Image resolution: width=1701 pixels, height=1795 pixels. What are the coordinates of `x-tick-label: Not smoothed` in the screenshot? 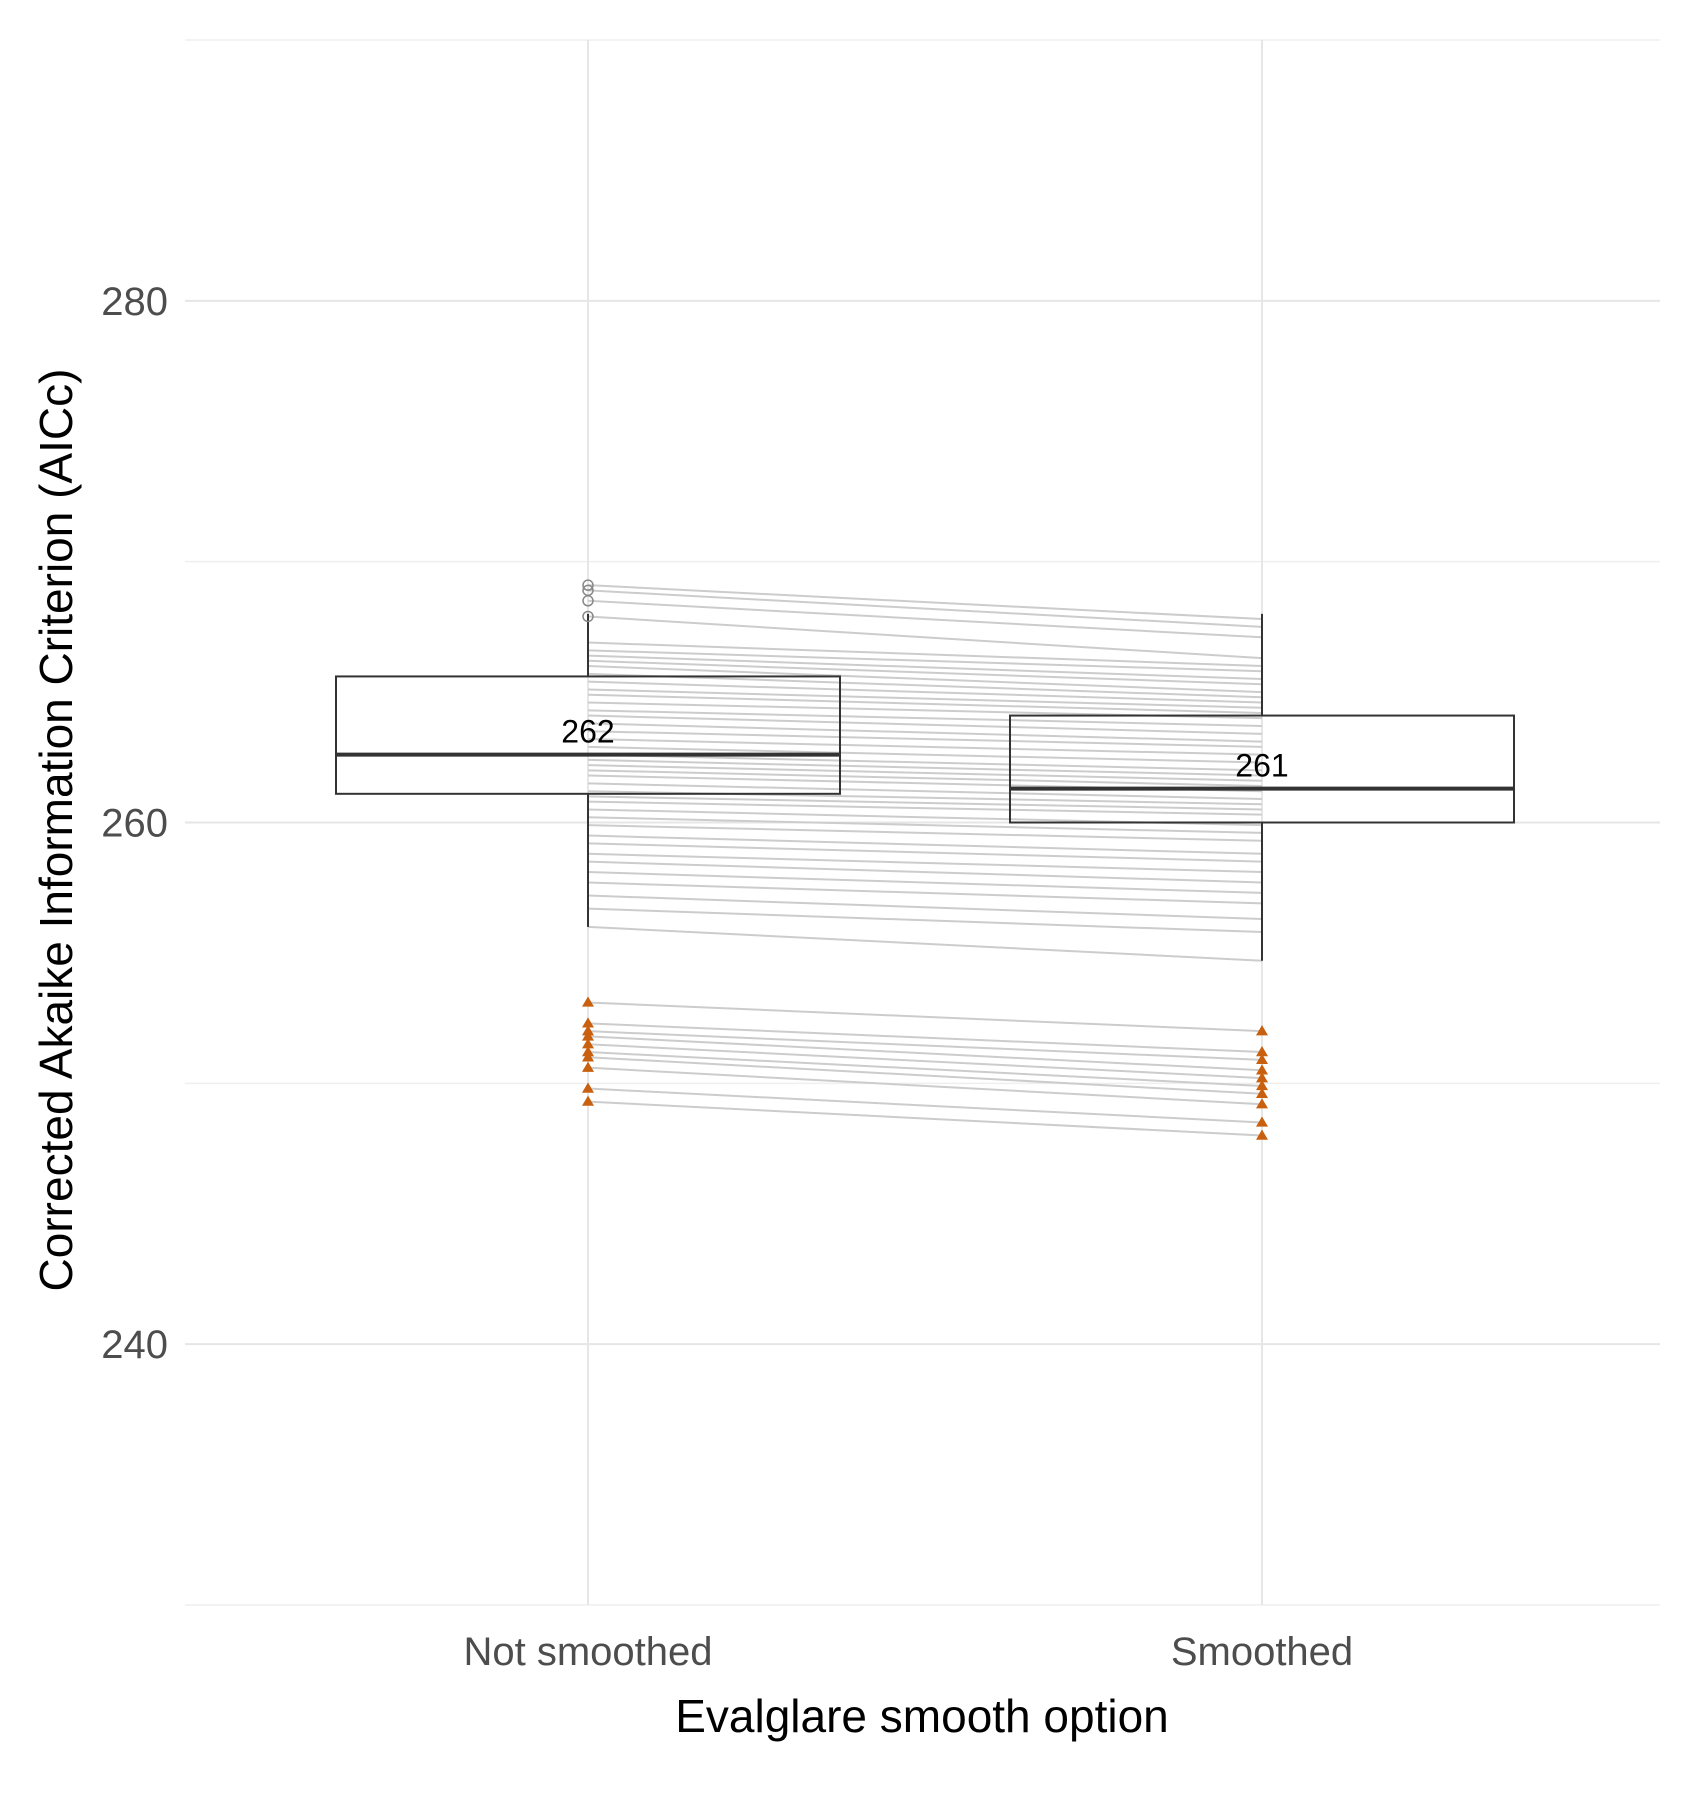 It's located at (587, 1652).